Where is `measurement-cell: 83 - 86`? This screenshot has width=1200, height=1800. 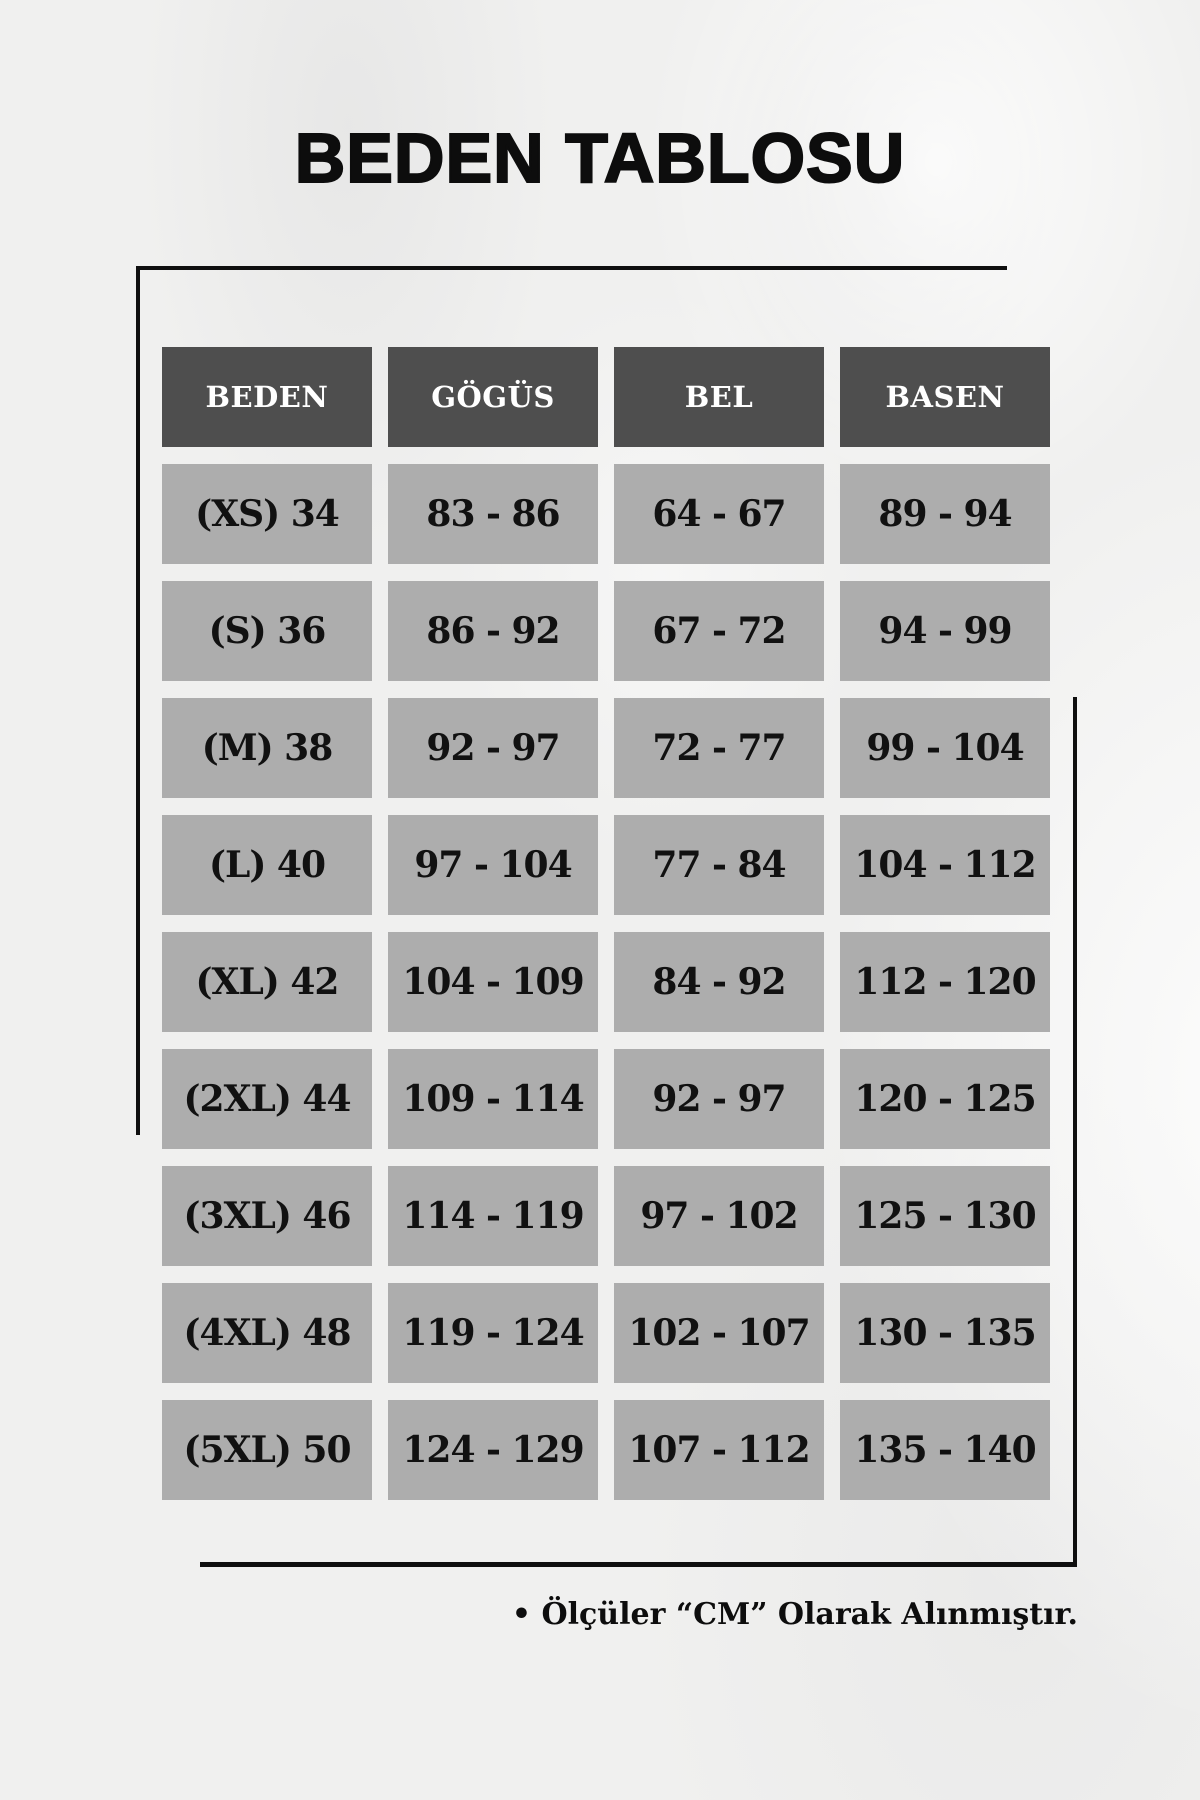
measurement-cell: 83 - 86 is located at coordinates (493, 514).